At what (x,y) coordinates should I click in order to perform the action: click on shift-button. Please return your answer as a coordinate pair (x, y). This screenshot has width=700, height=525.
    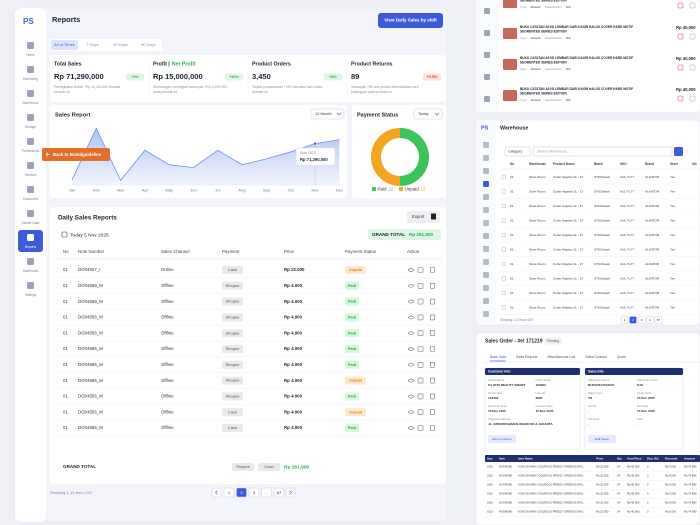
    Looking at the image, I should click on (410, 20).